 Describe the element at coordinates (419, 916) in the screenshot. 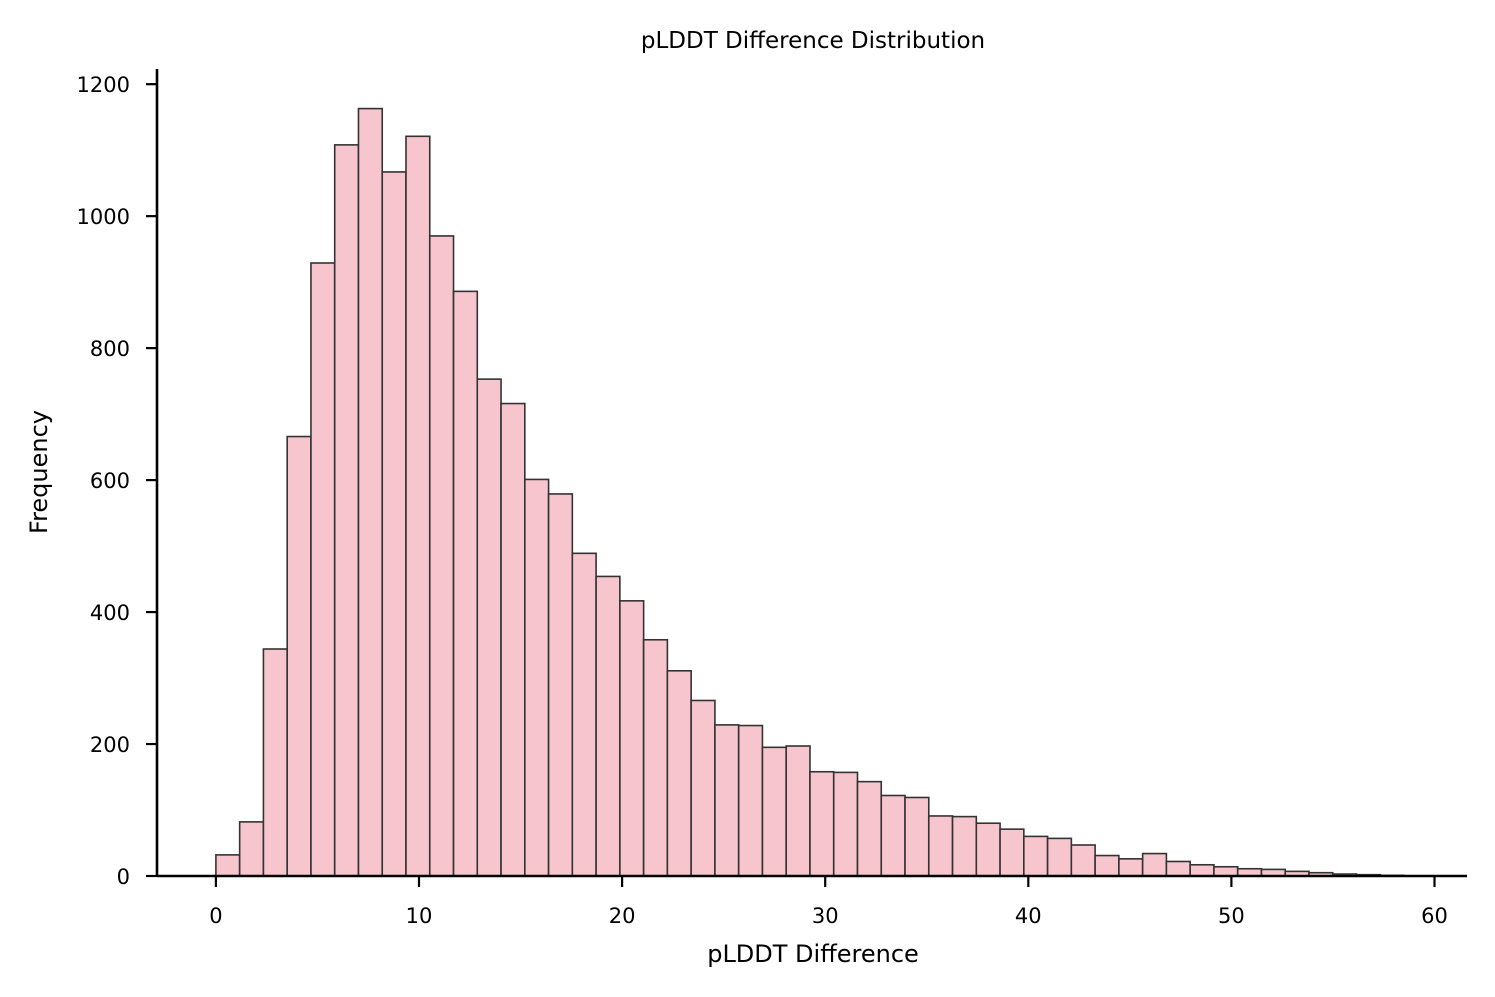

I see `x-tick-label: 10` at that location.